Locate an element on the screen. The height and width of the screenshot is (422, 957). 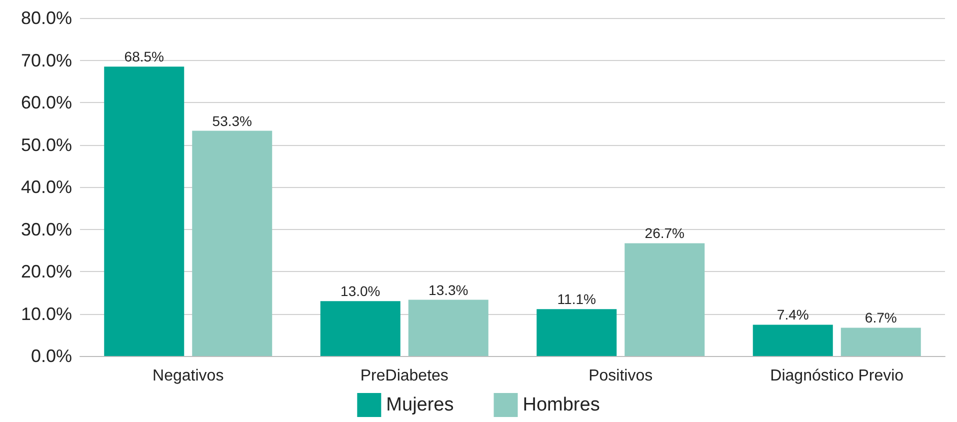
y-tick-label: 10.0% is located at coordinates (46, 314).